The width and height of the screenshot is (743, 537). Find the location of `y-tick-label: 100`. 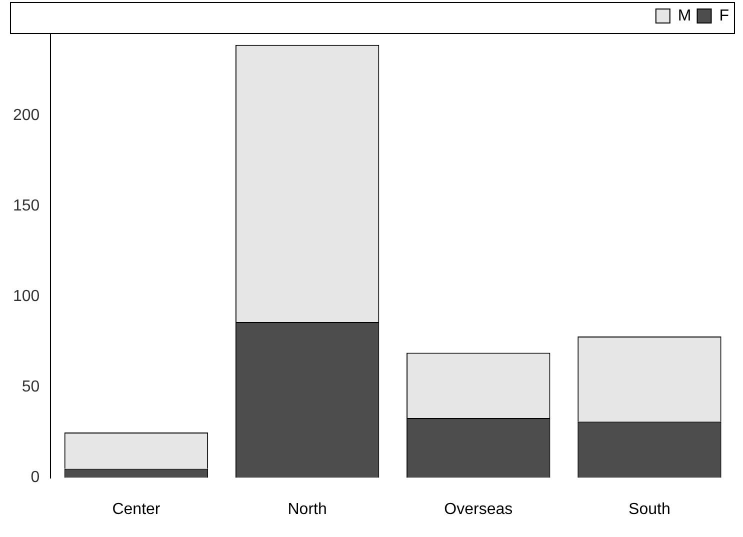

y-tick-label: 100 is located at coordinates (26, 297).